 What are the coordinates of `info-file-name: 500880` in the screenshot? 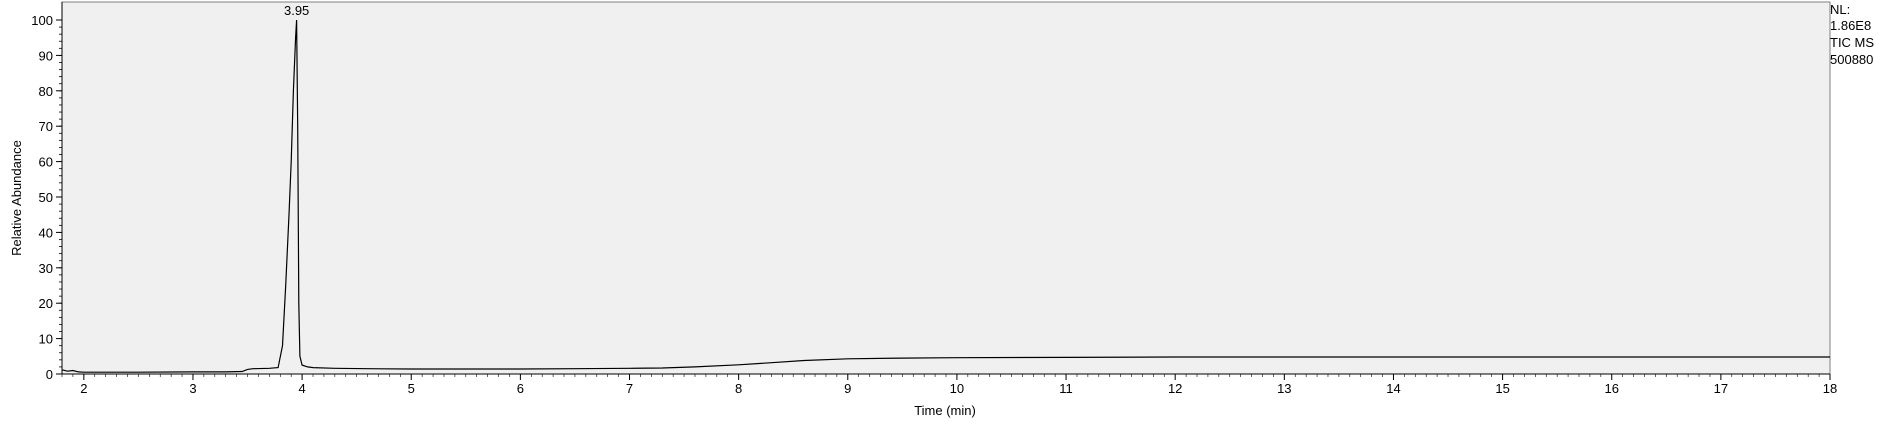 It's located at (1852, 59).